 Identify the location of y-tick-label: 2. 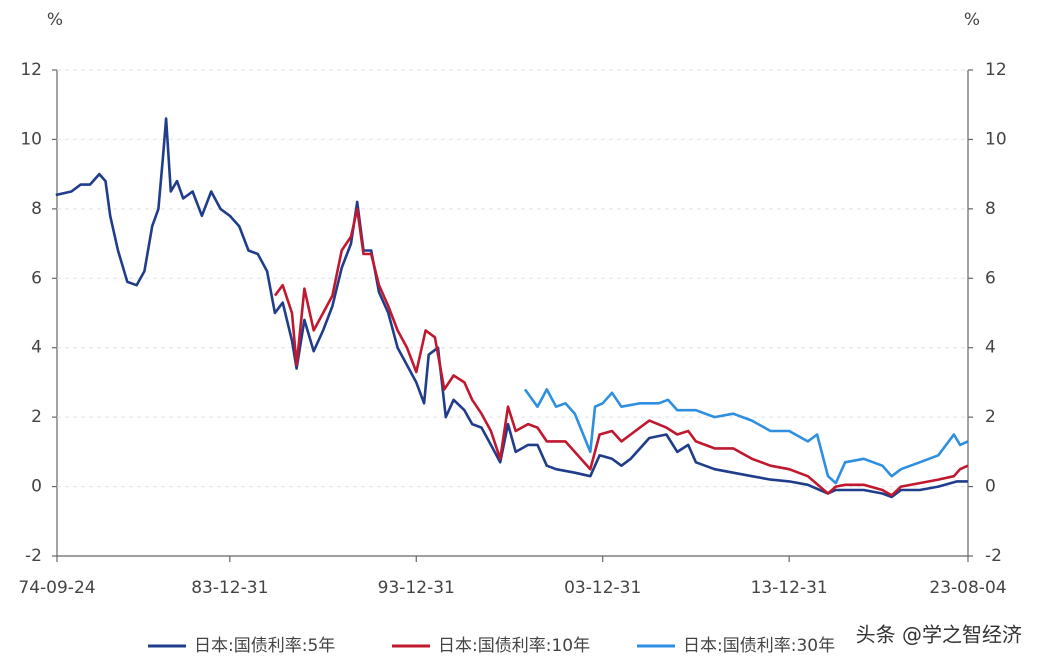
(36, 417).